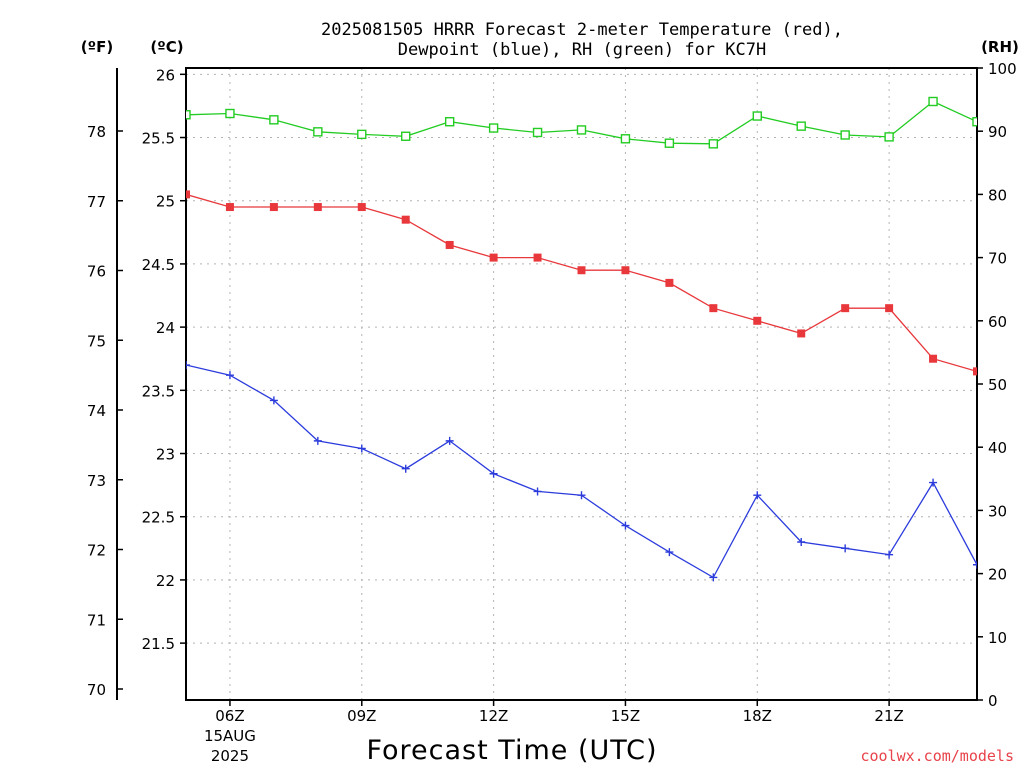  What do you see at coordinates (165, 202) in the screenshot?
I see `celsius-tick-label: 25` at bounding box center [165, 202].